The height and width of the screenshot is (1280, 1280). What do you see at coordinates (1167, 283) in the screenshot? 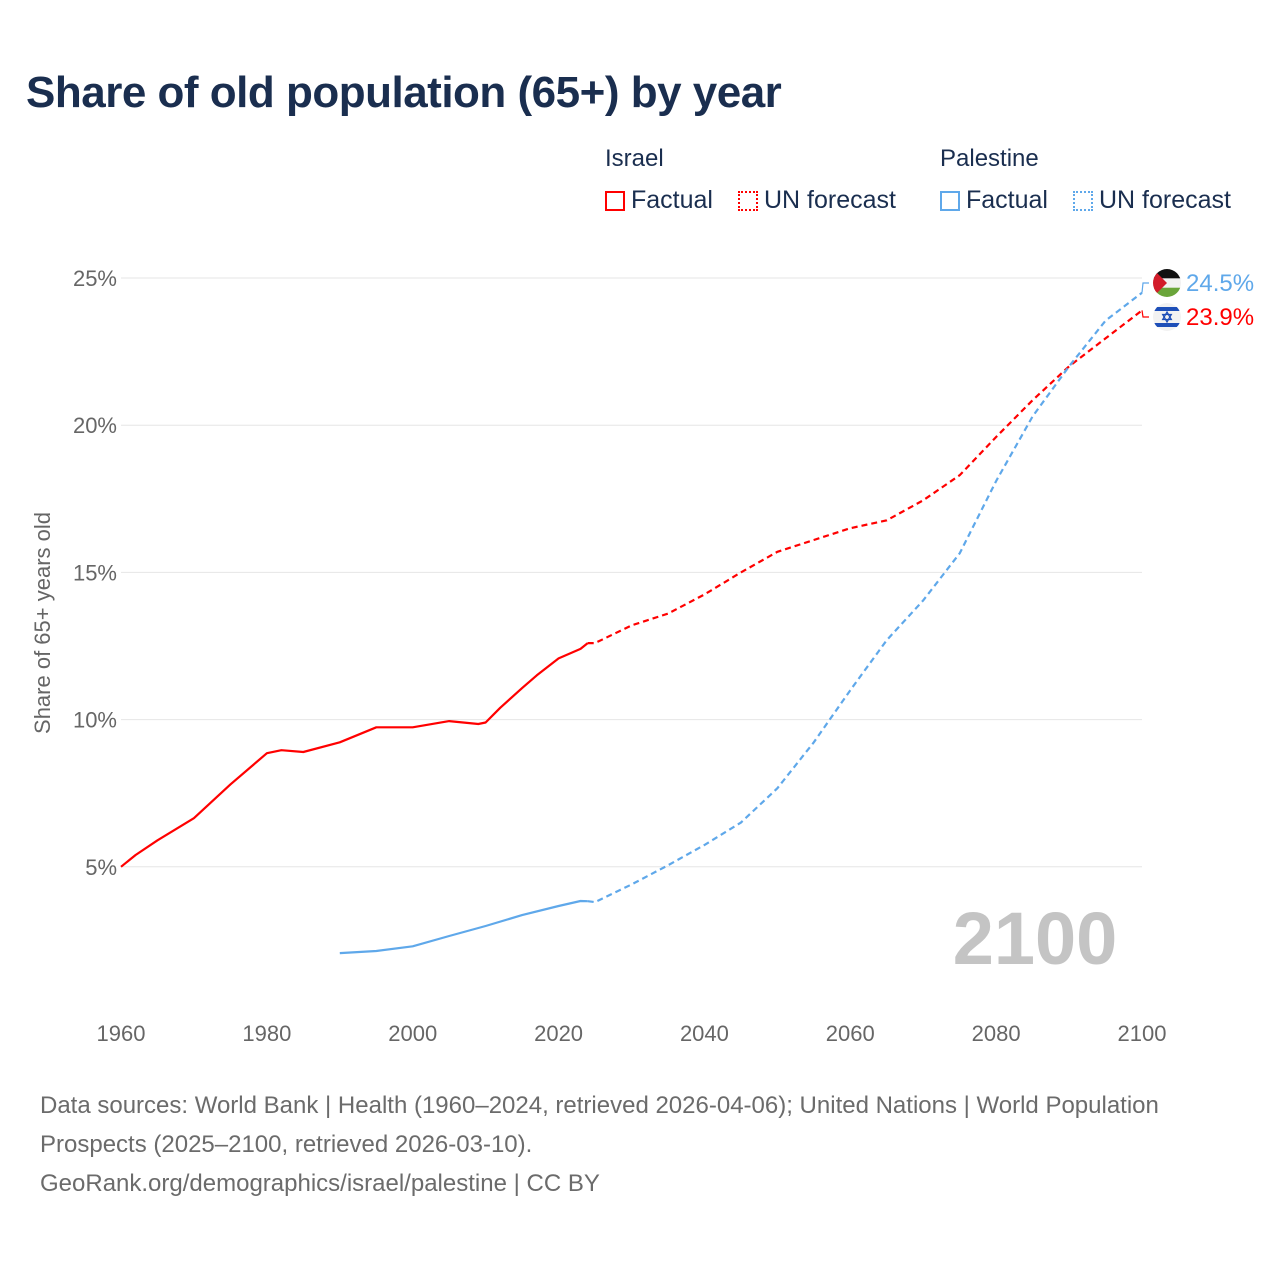
I see `palestine-flag-icon` at bounding box center [1167, 283].